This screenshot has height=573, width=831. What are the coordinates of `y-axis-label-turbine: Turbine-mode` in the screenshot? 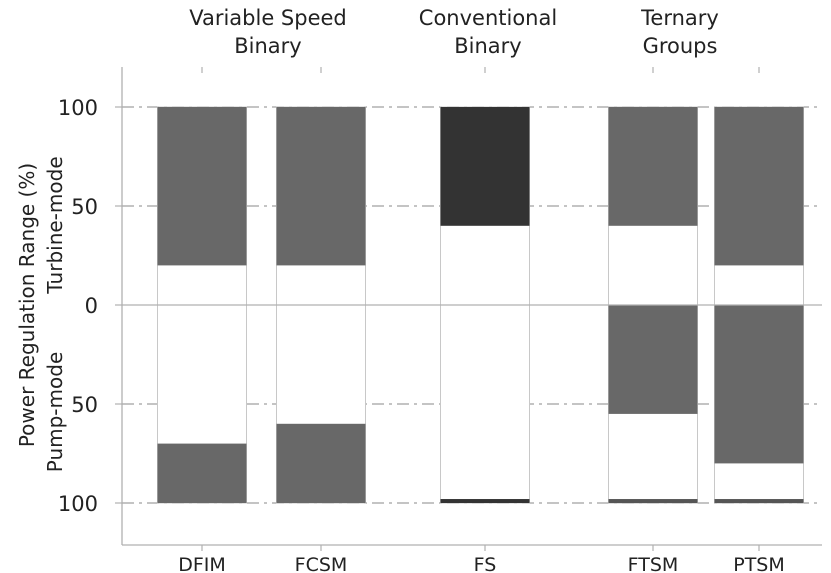 It's located at (55, 225).